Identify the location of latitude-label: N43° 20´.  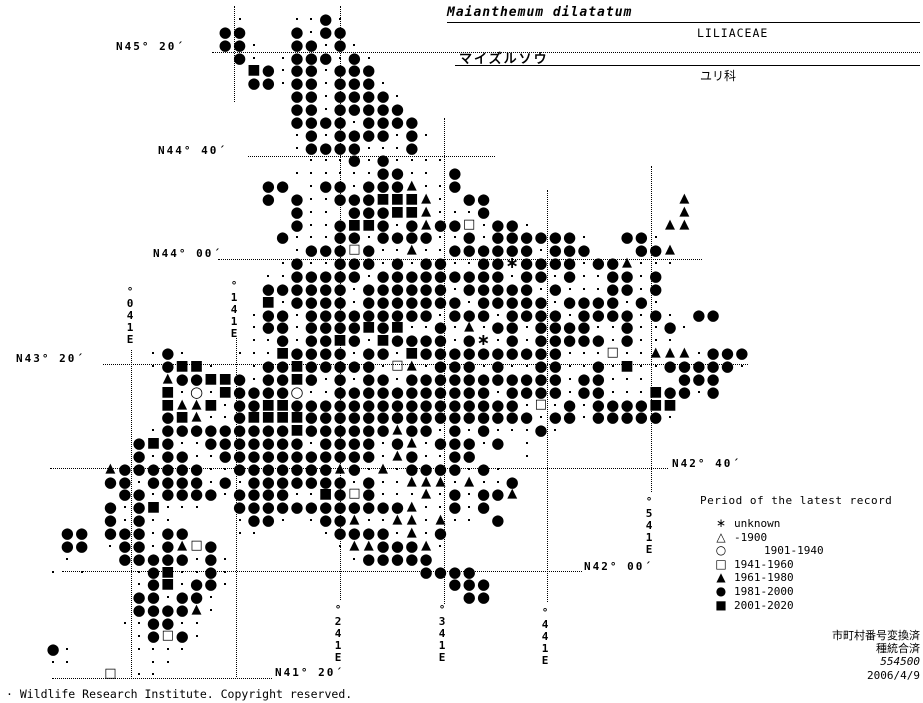
(50, 358).